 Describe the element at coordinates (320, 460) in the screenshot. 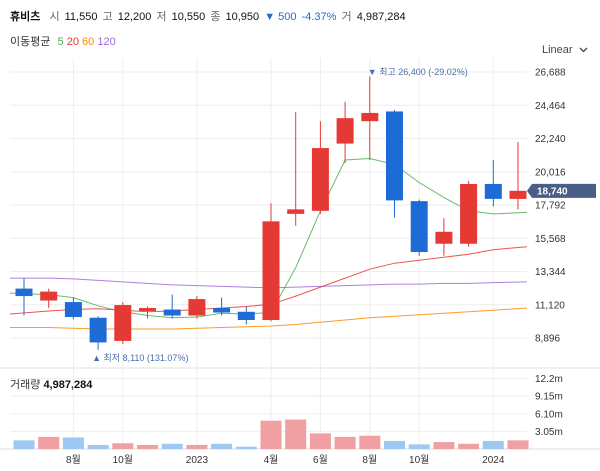

I see `x-tick-label: 6월` at that location.